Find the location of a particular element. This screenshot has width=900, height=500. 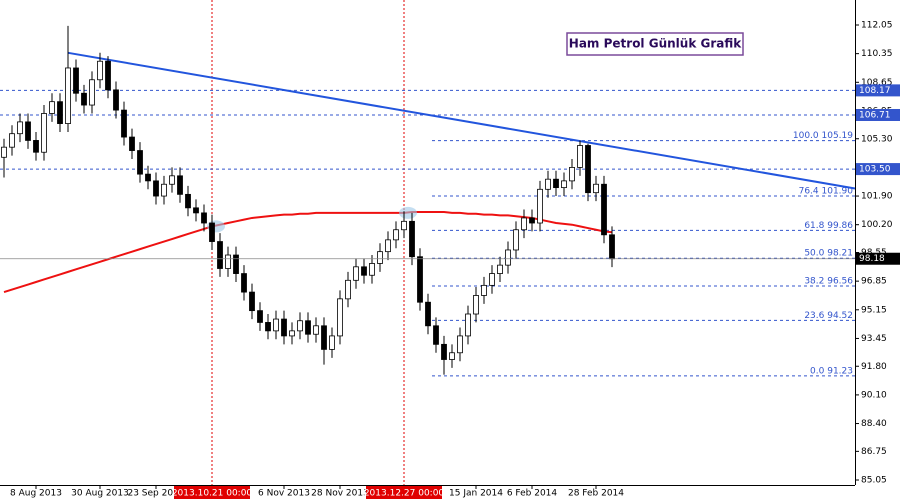

y-tick-label: 85.05 is located at coordinates (874, 481).